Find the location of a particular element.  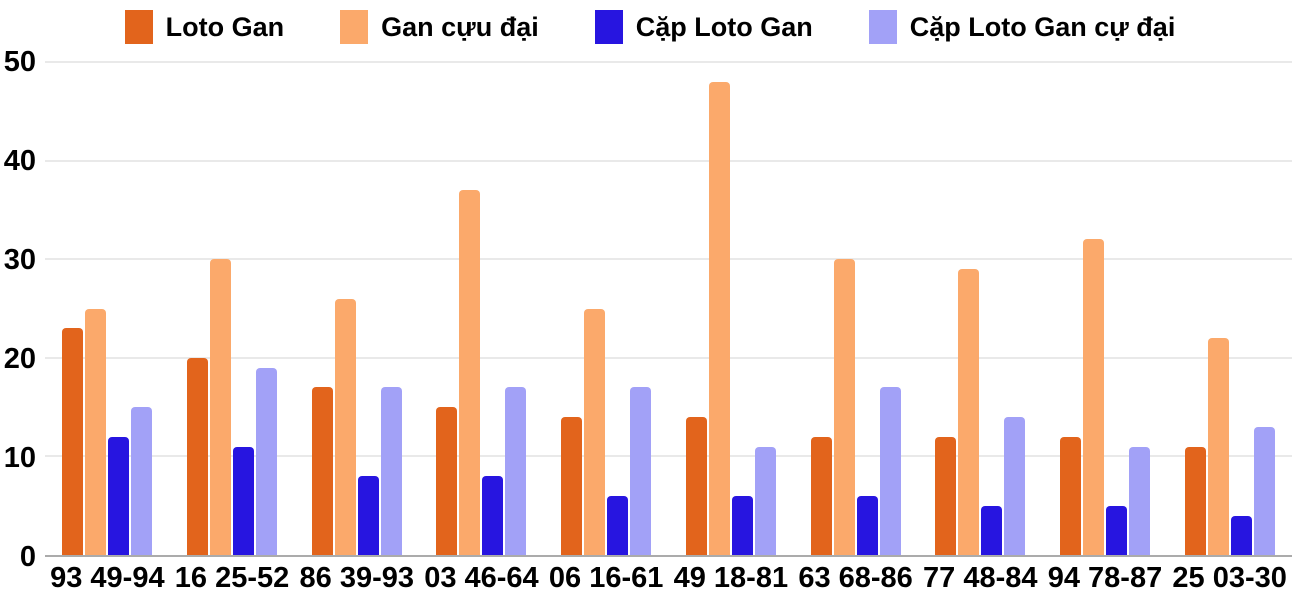

legend-item-cap-loto-gan-cu-ai: Cặp Loto Gan cự đại is located at coordinates (1022, 27).